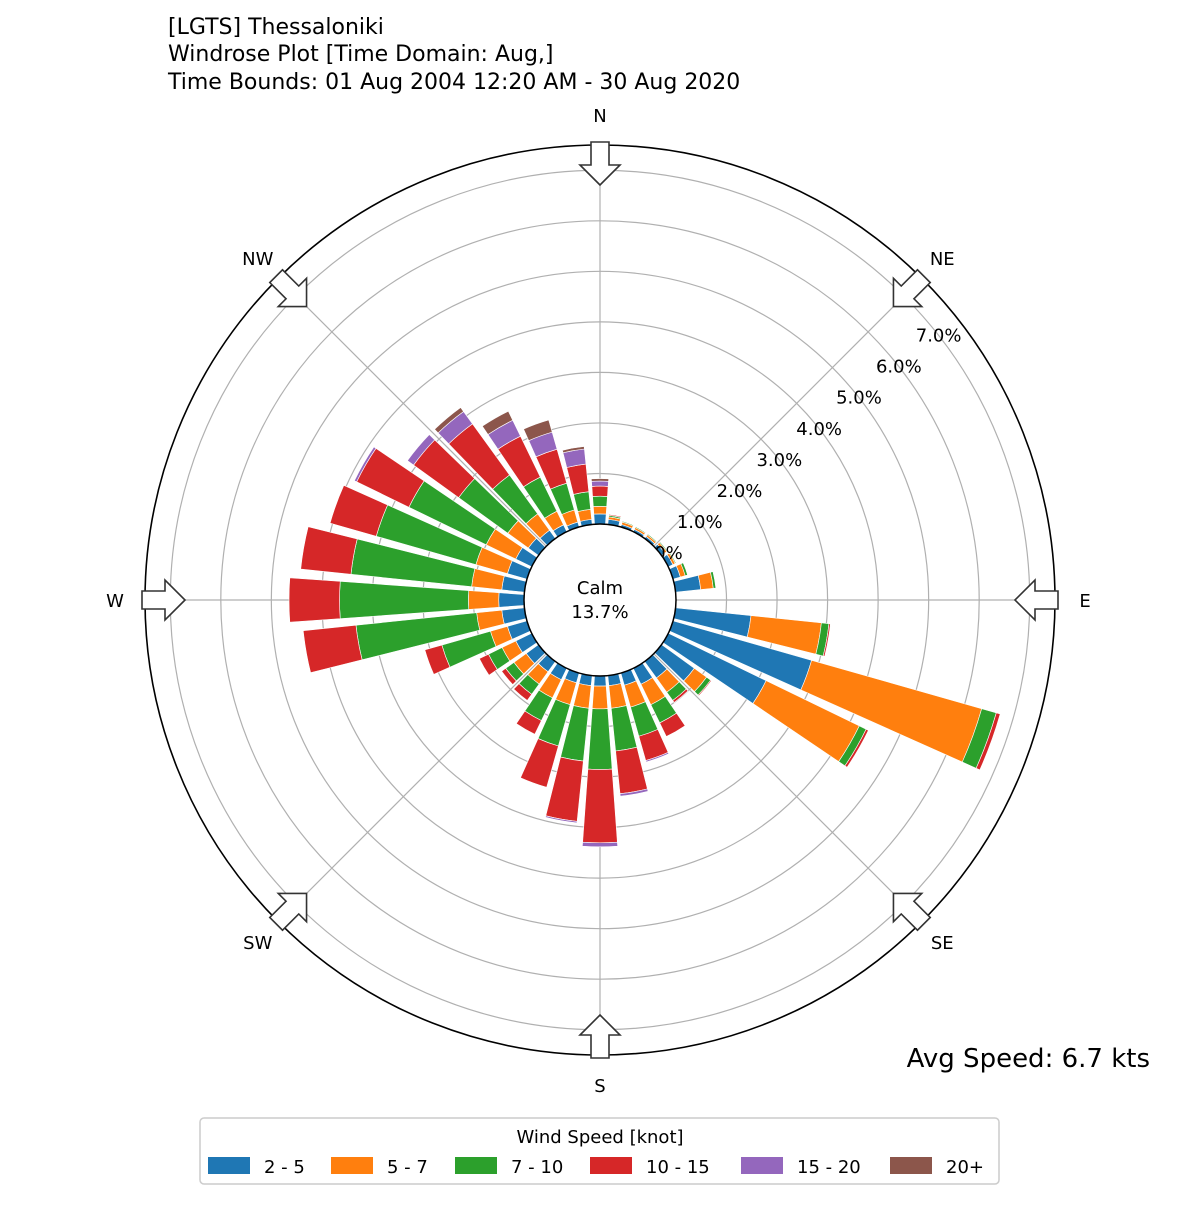  Describe the element at coordinates (599, 116) in the screenshot. I see `direction-label: N` at that location.